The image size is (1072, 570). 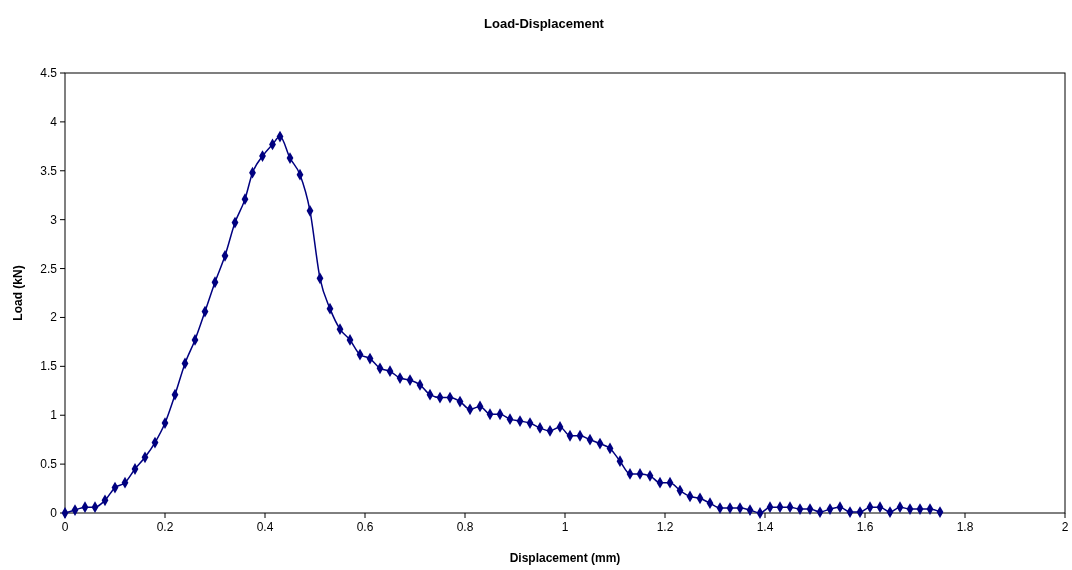 What do you see at coordinates (665, 527) in the screenshot?
I see `x-tick-label: 1.2` at bounding box center [665, 527].